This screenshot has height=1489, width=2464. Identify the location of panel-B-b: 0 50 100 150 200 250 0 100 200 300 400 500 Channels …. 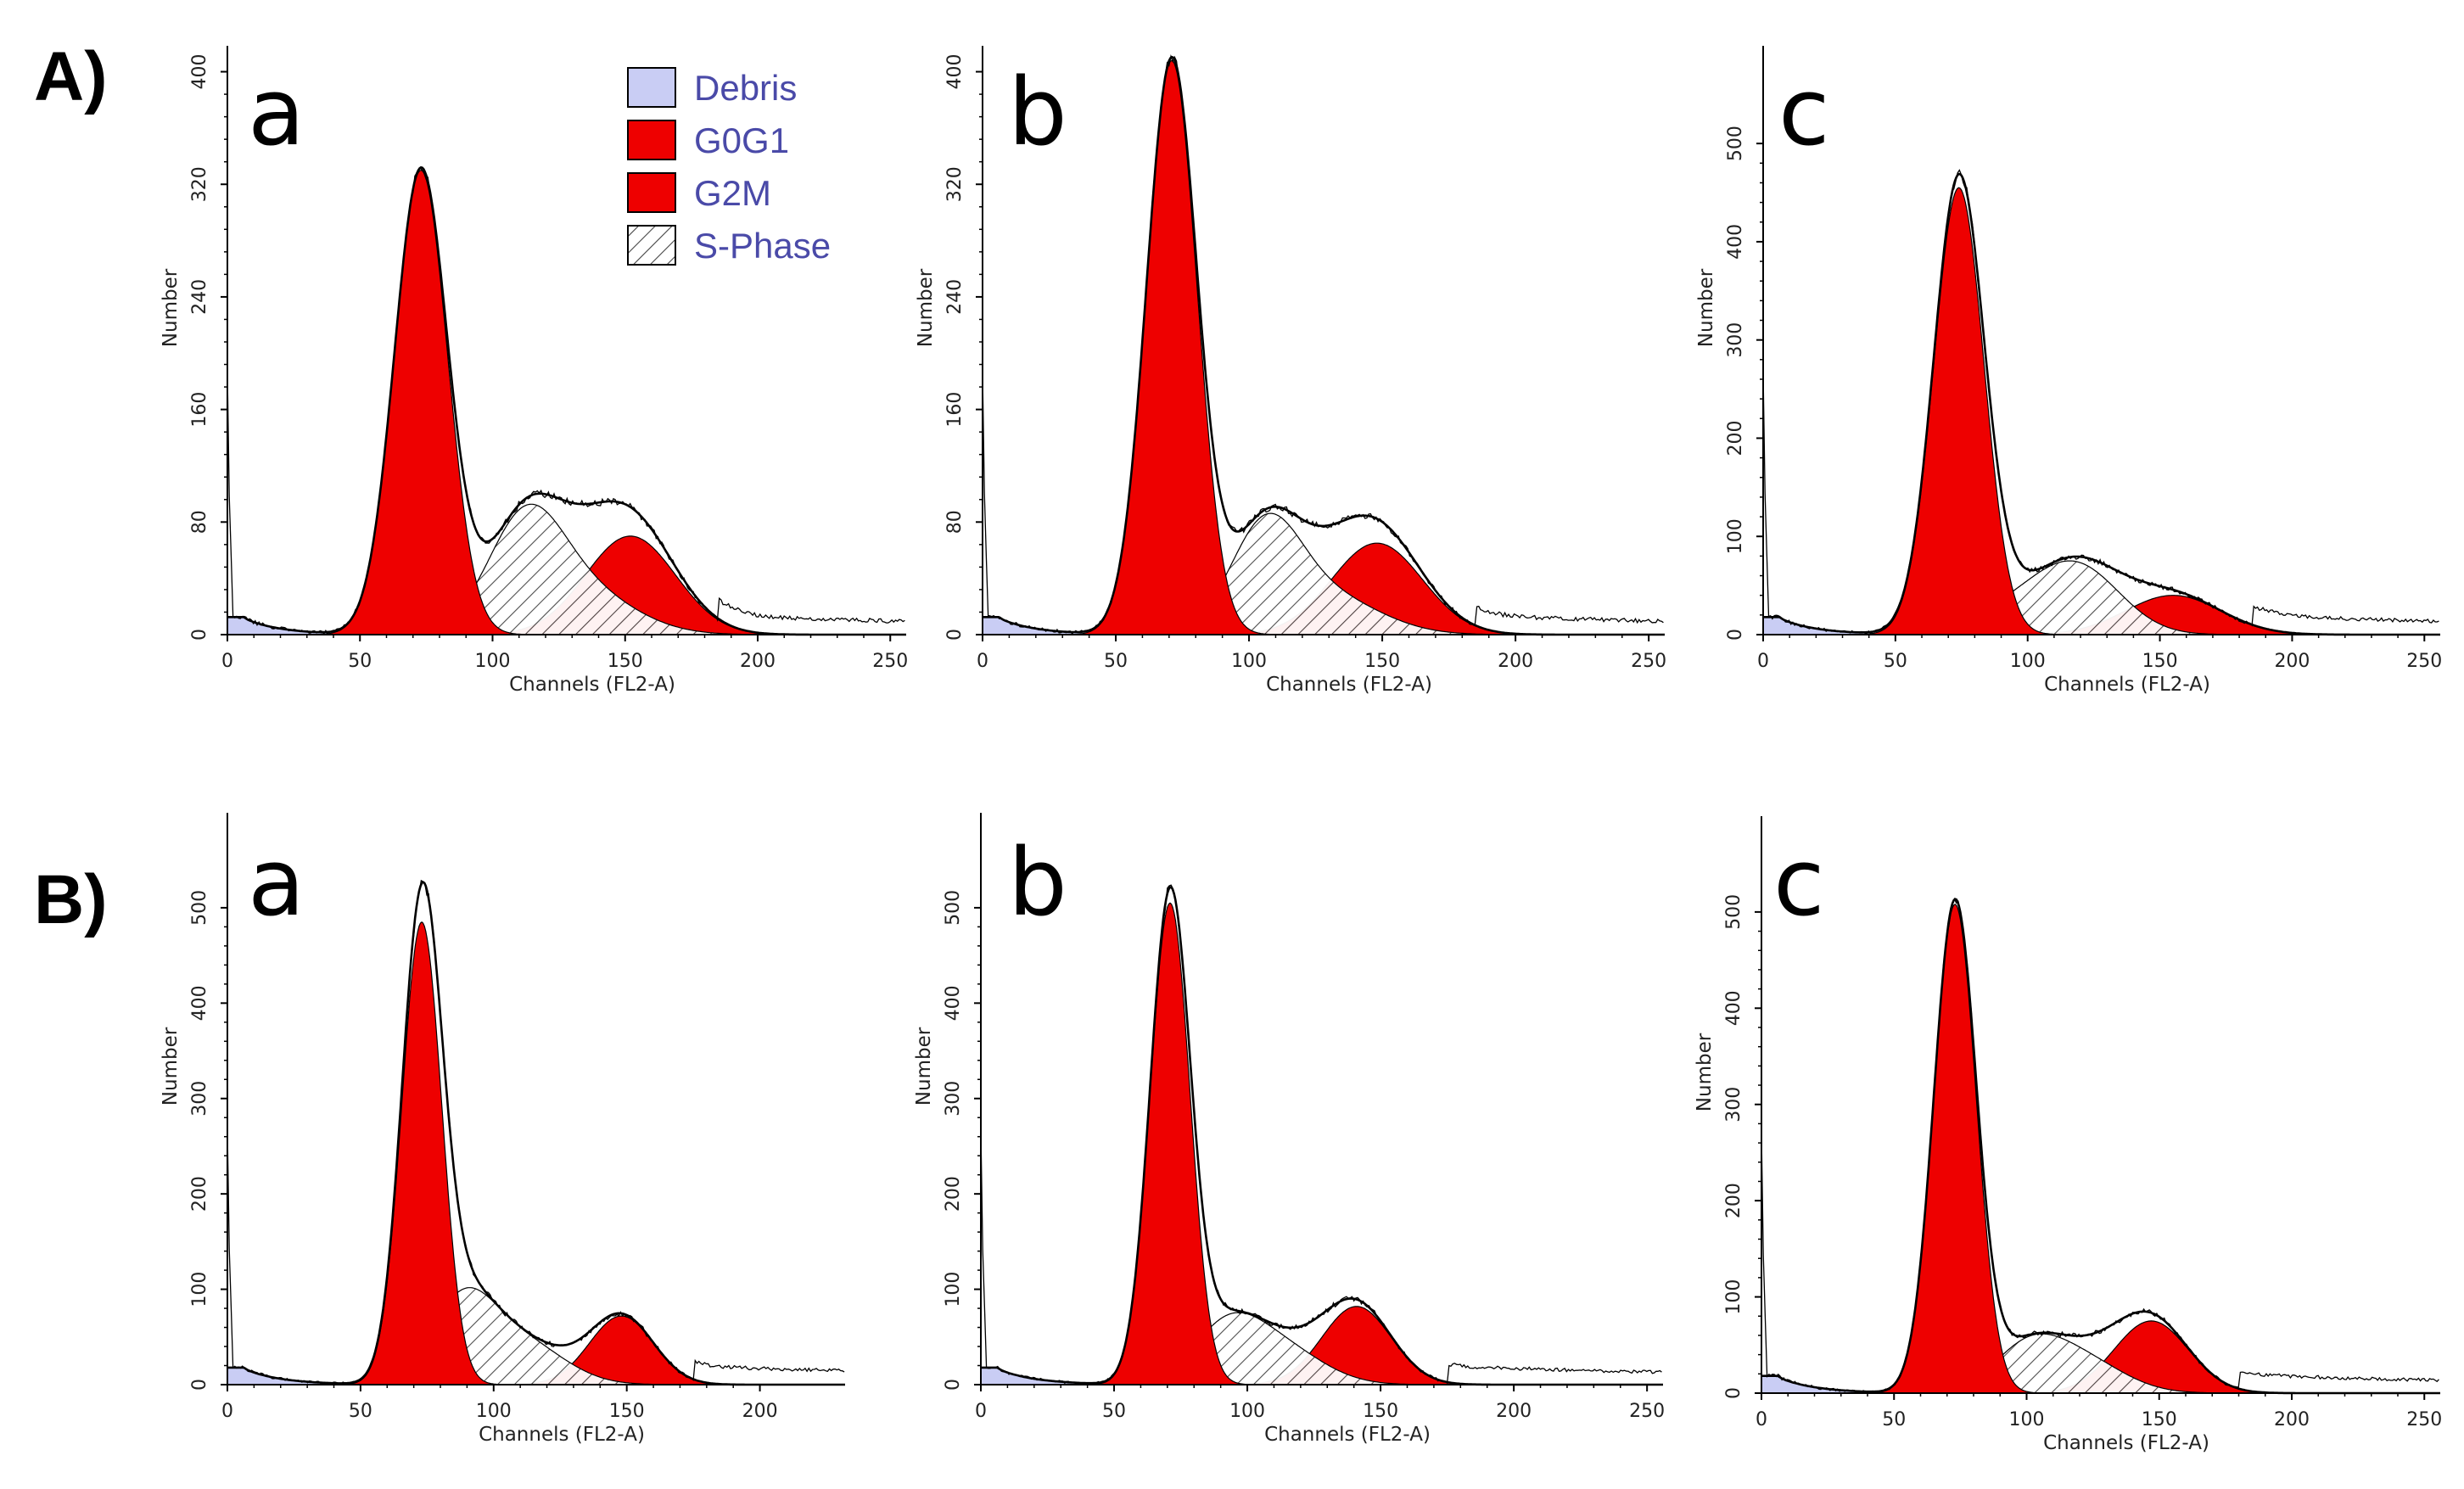
(1289, 1129).